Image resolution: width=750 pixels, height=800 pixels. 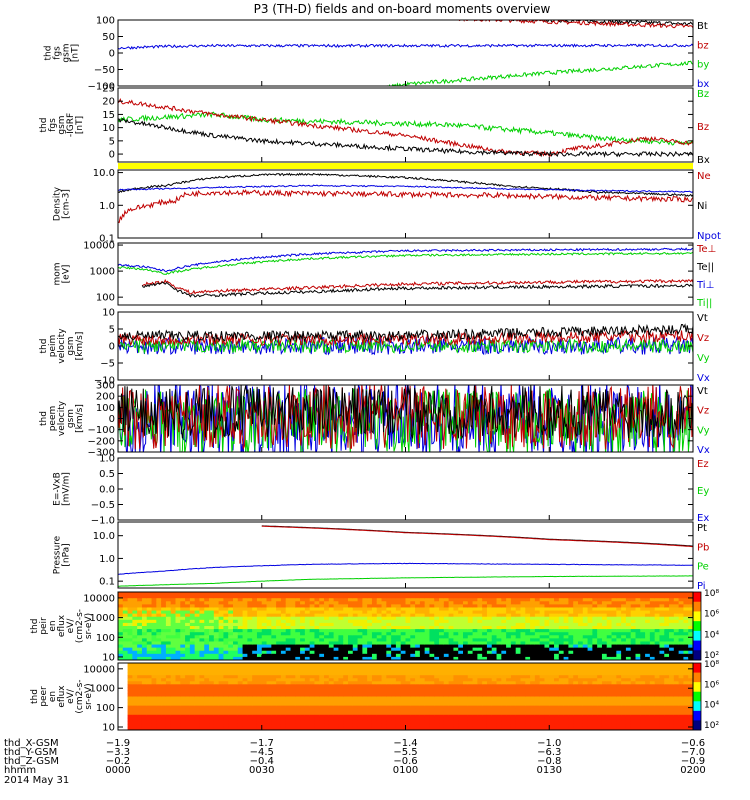 What do you see at coordinates (62, 554) in the screenshot?
I see `y-axis-label: Pressure [nPa]` at bounding box center [62, 554].